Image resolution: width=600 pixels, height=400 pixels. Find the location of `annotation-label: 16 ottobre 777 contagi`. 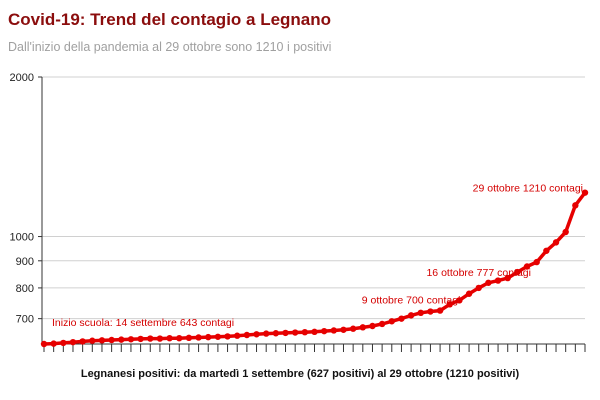

annotation-label: 16 ottobre 777 contagi is located at coordinates (478, 273).